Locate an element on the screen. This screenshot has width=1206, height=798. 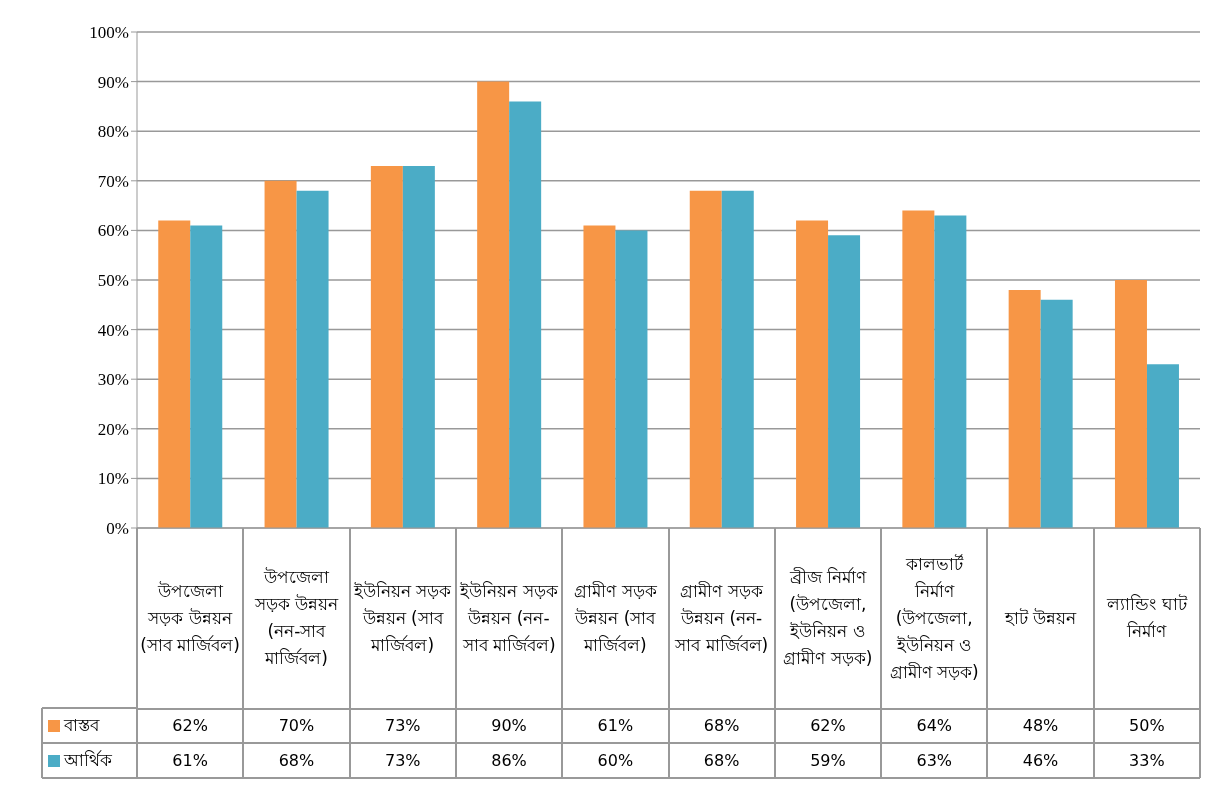
x-tick-label: হাট উন্নয়ন is located at coordinates (1040, 618).